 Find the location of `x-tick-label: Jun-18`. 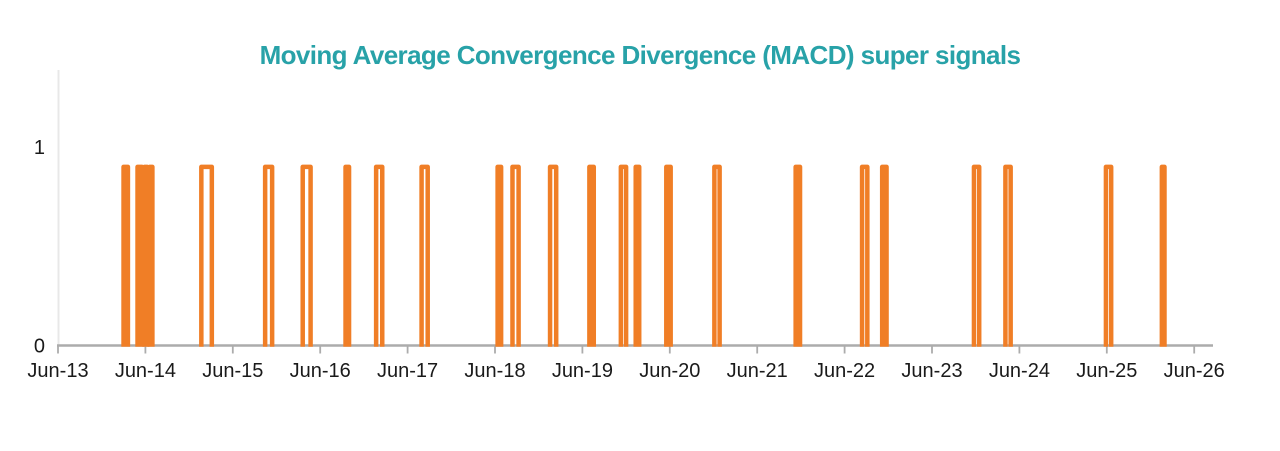

x-tick-label: Jun-18 is located at coordinates (494, 371).